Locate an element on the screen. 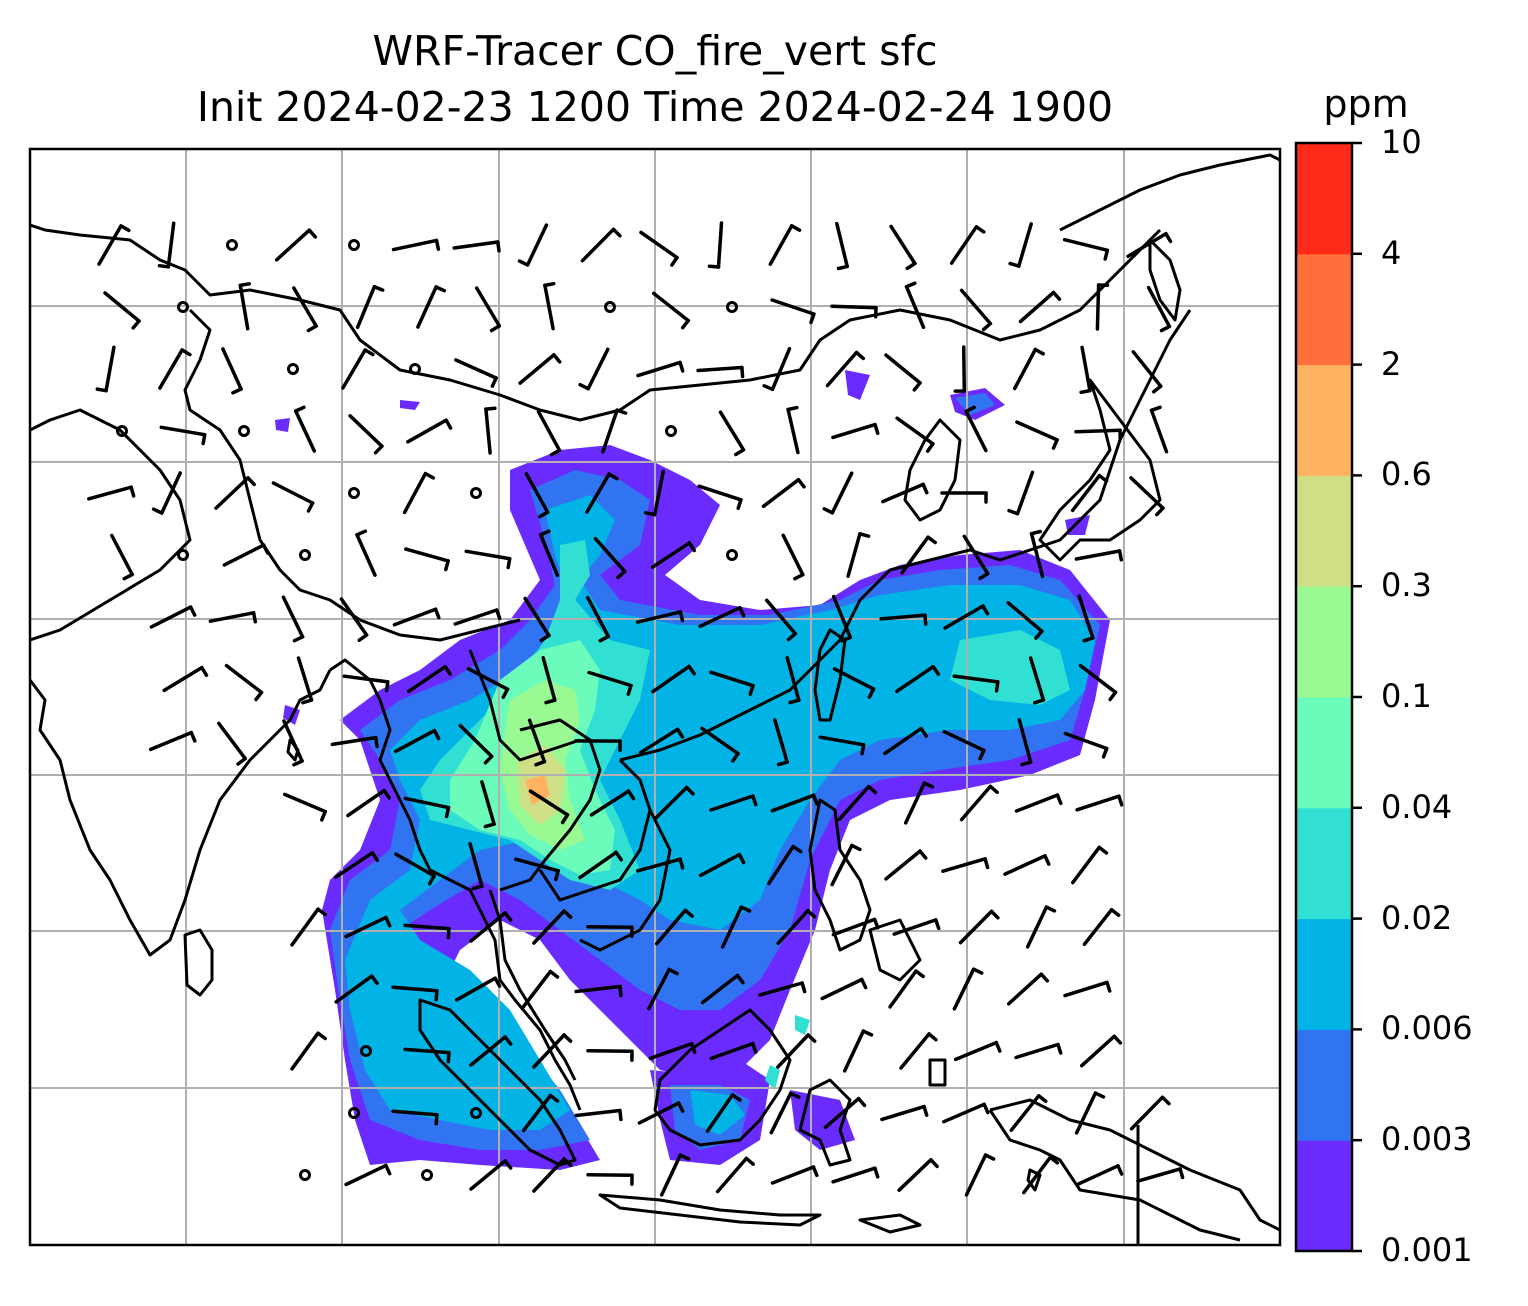 This screenshot has height=1306, width=1528. colorbar-tick-label: 0.1 is located at coordinates (1406, 696).